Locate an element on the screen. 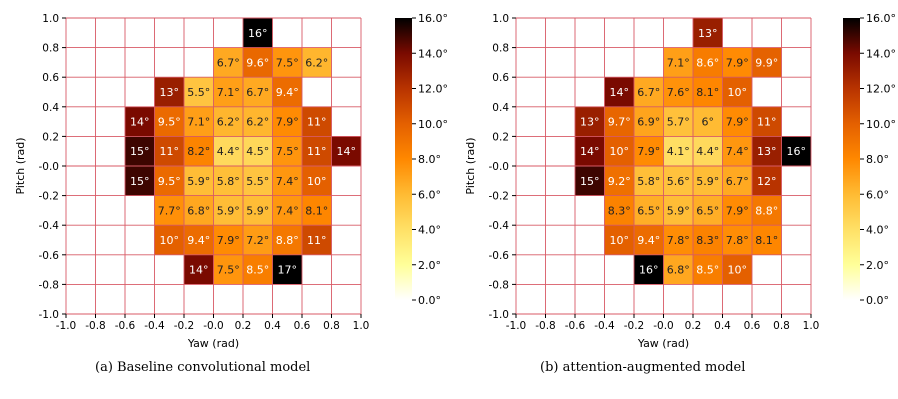  cell-value-label: 8.5° is located at coordinates (707, 270).